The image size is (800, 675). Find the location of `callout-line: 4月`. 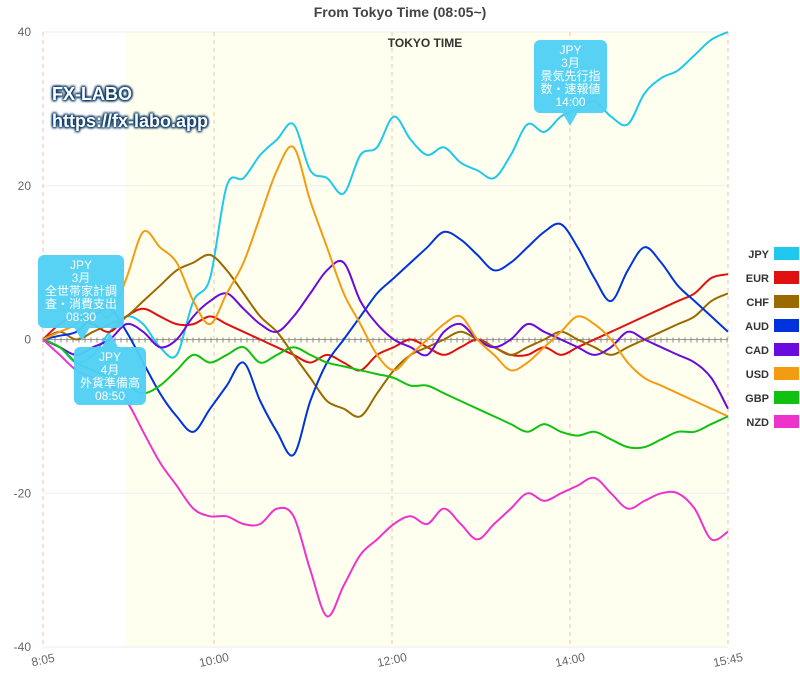

callout-line: 4月 is located at coordinates (110, 370).